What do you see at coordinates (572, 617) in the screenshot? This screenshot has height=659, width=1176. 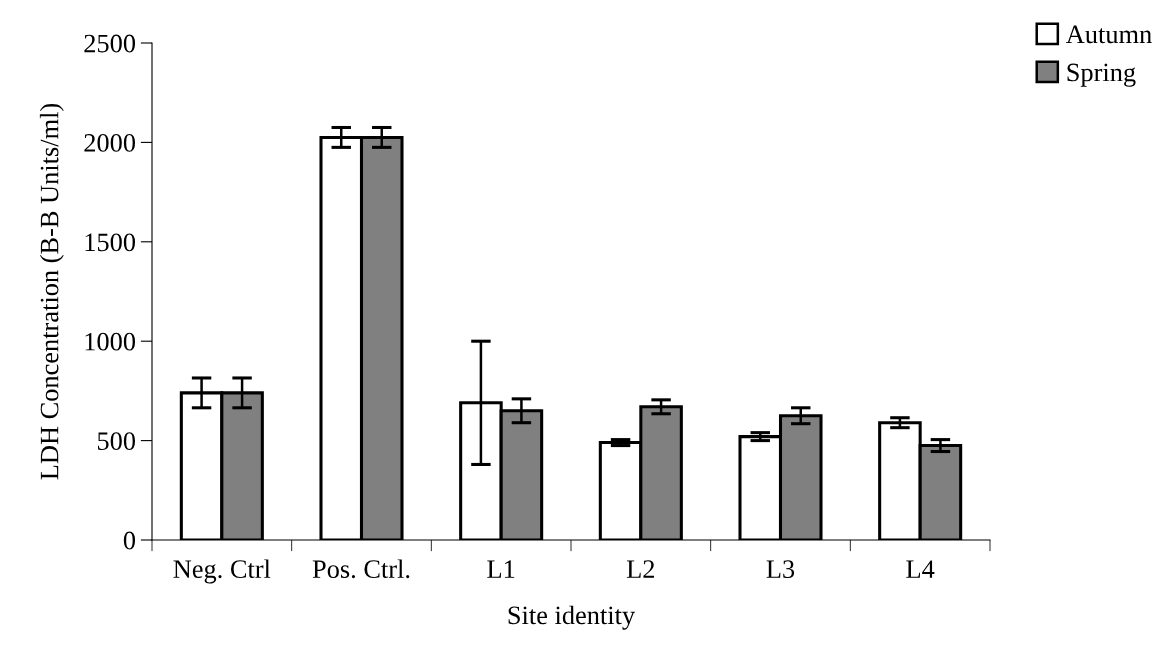 I see `x-axis-title: Site identity` at bounding box center [572, 617].